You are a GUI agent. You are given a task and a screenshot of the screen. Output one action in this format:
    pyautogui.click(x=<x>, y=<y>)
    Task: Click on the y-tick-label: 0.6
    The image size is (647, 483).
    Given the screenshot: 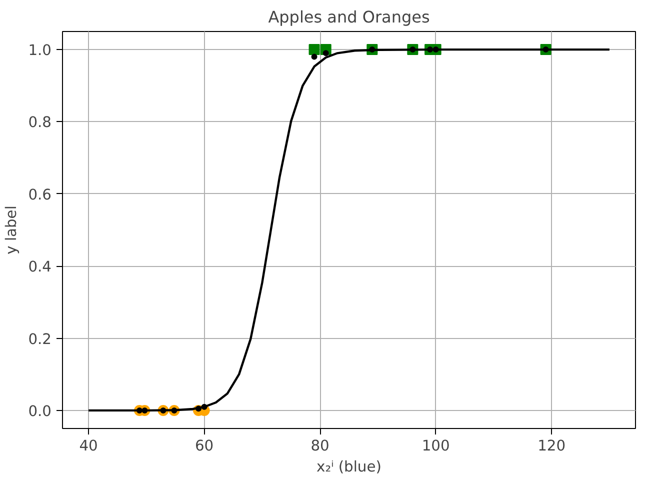 What is the action you would take?
    pyautogui.click(x=40, y=195)
    